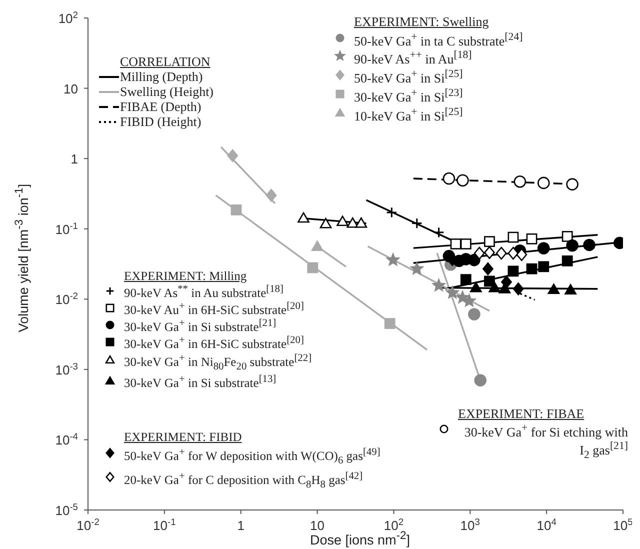 The width and height of the screenshot is (640, 549). Describe the element at coordinates (66, 299) in the screenshot. I see `y-tick-label: 10$^{-2}$` at that location.